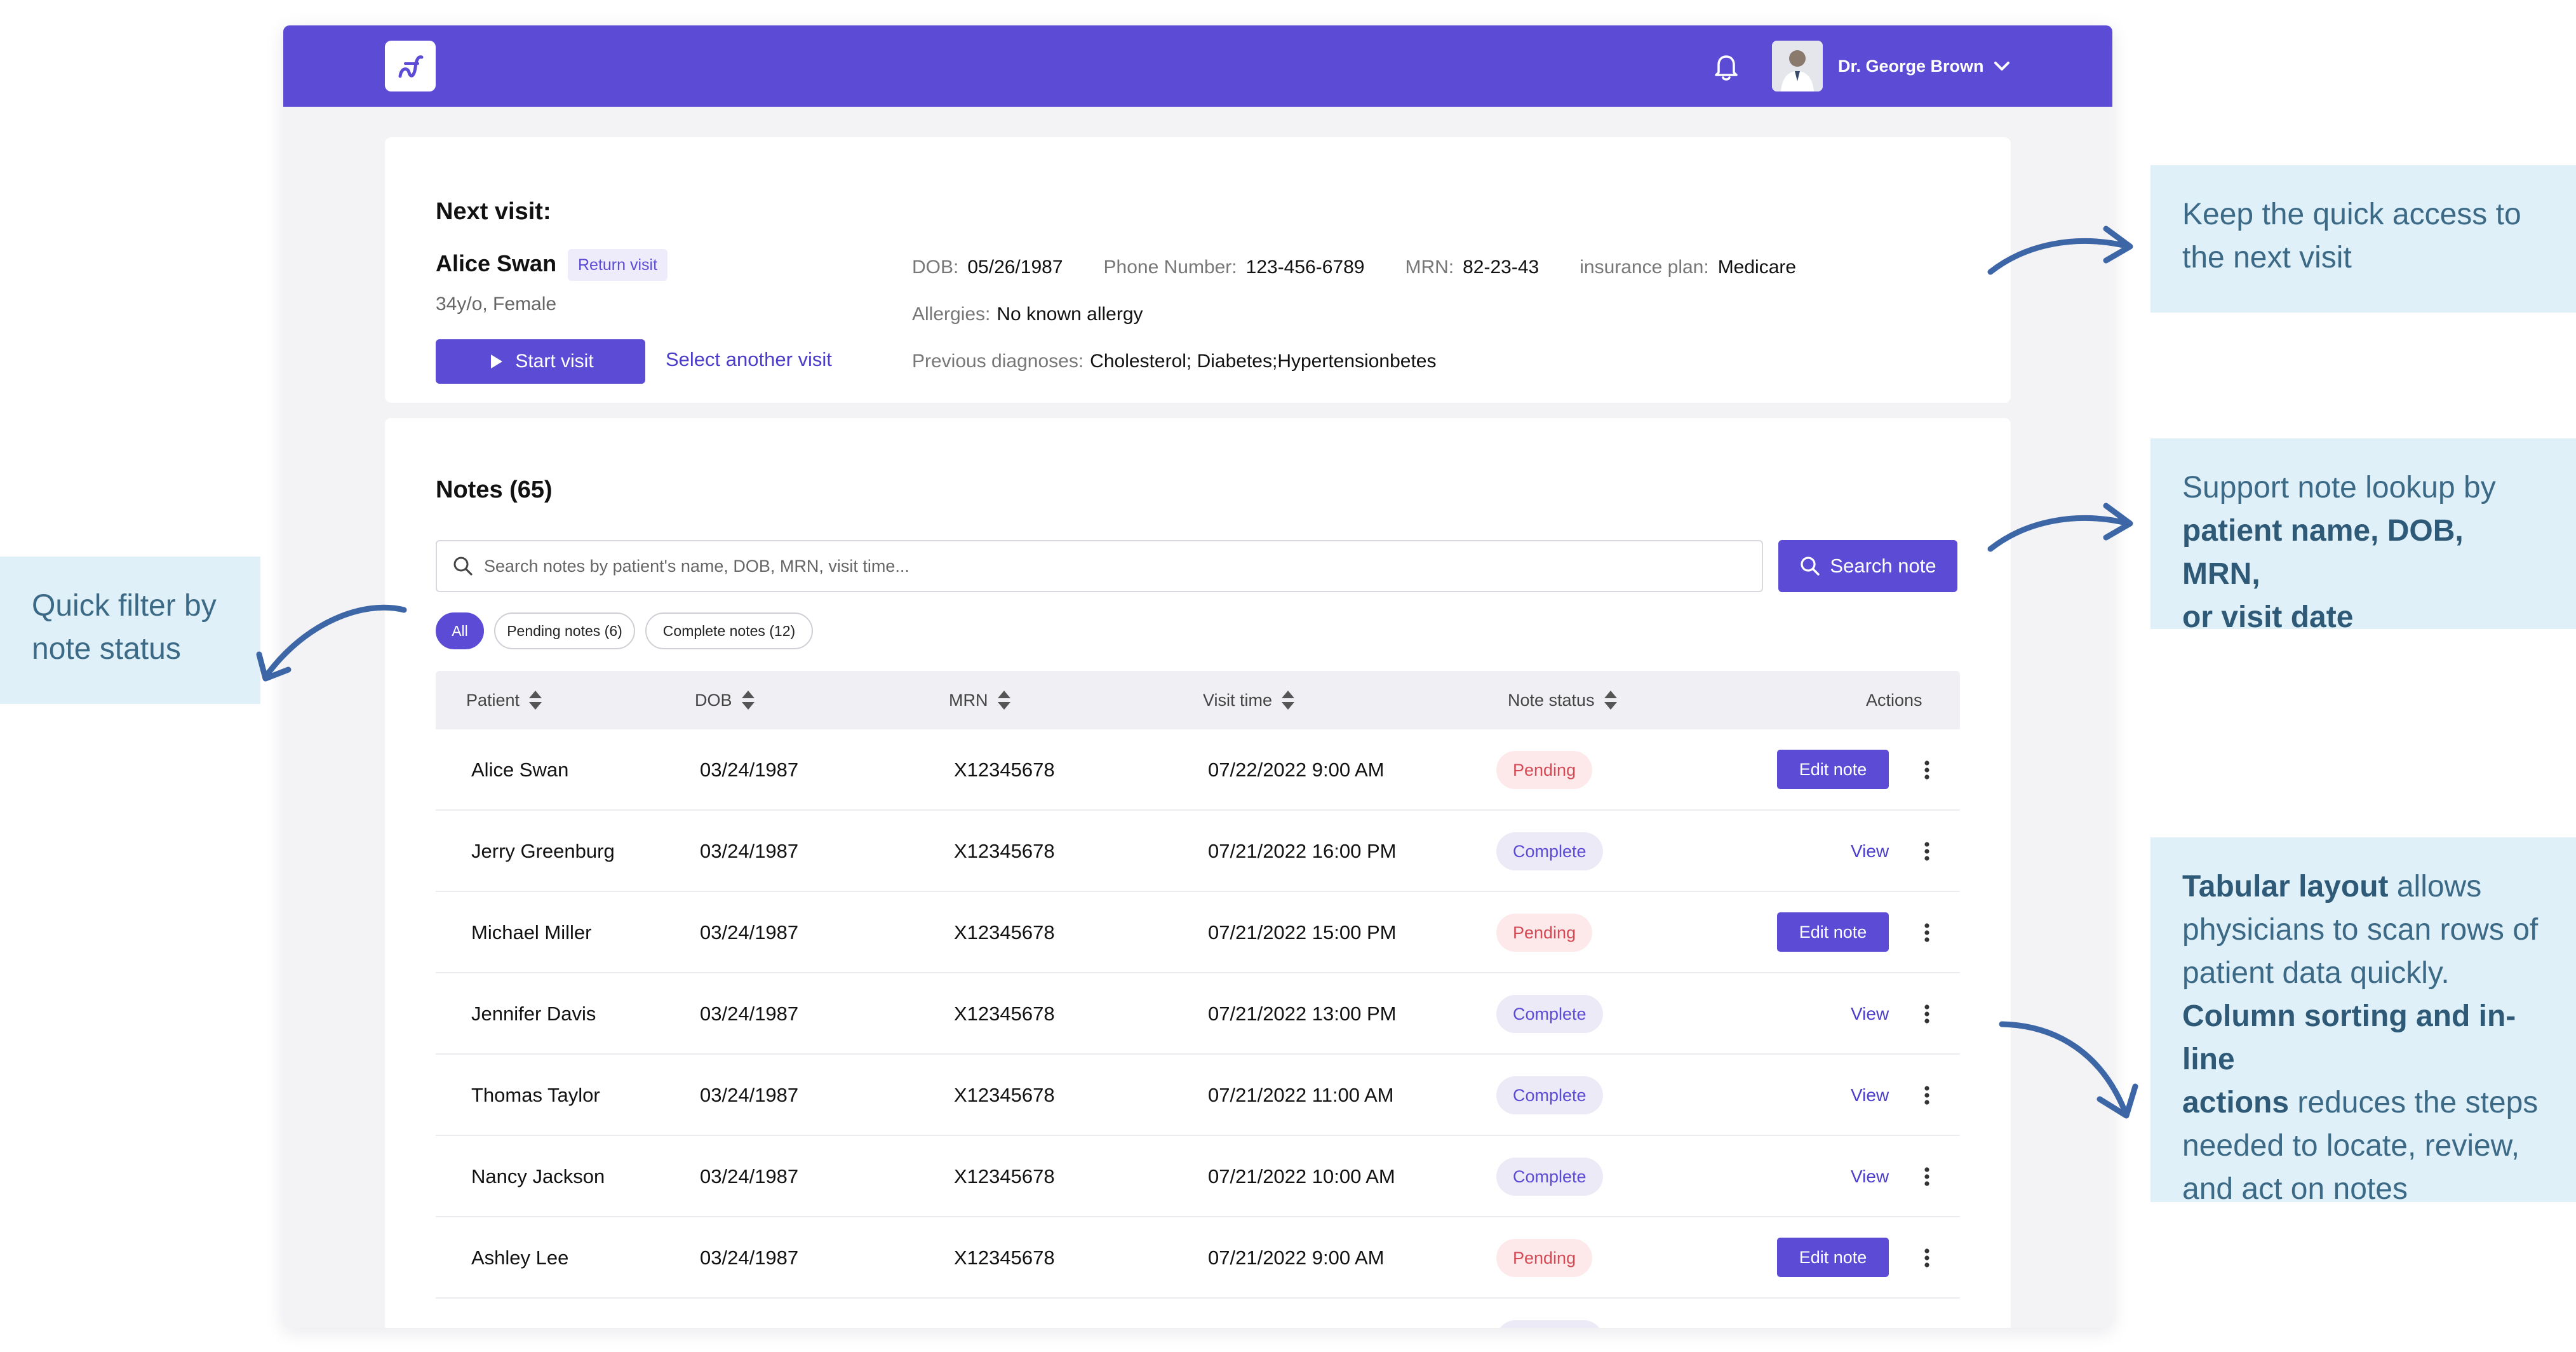  What do you see at coordinates (1644, 267) in the screenshot?
I see `insurance-label: insurance plan:` at bounding box center [1644, 267].